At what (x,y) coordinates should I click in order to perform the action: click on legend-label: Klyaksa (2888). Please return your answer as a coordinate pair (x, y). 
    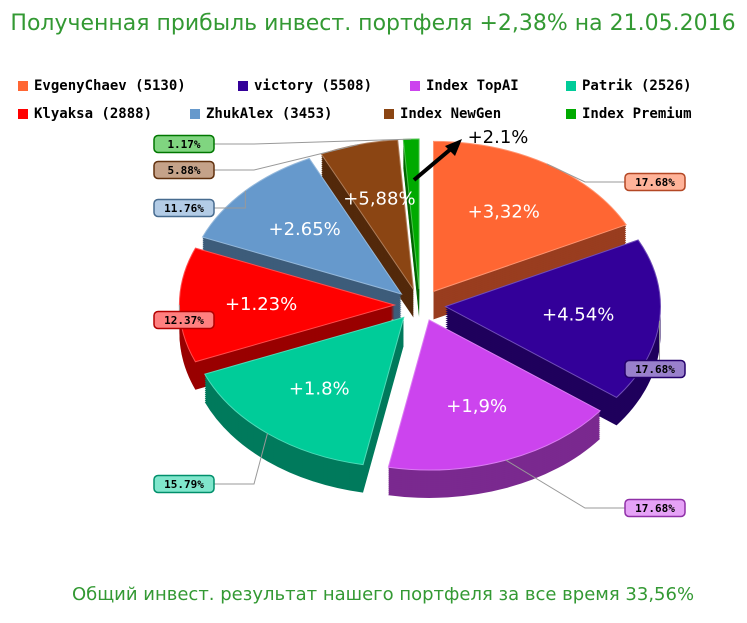
    Looking at the image, I should click on (93, 114).